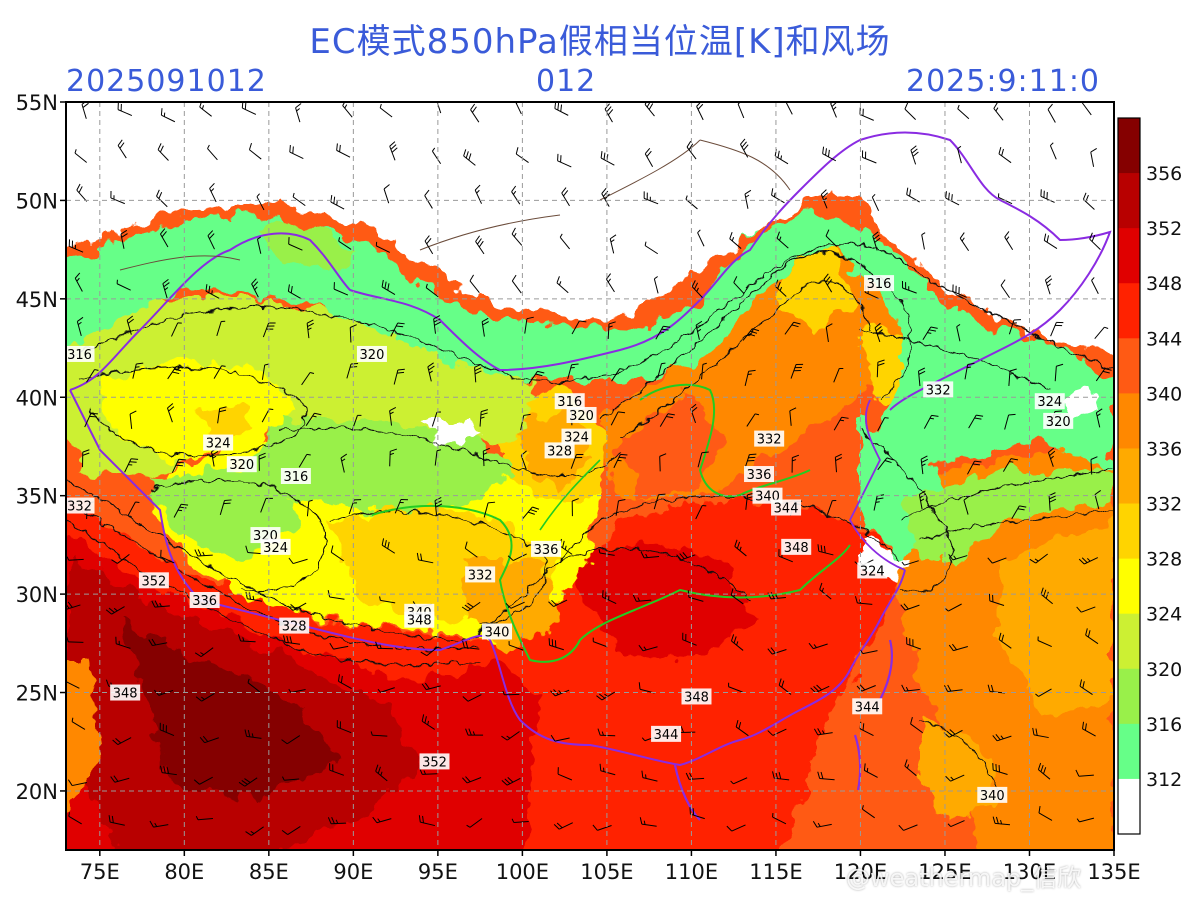 Image resolution: width=1200 pixels, height=900 pixels. What do you see at coordinates (438, 872) in the screenshot?
I see `lon-tick-label: 95E` at bounding box center [438, 872].